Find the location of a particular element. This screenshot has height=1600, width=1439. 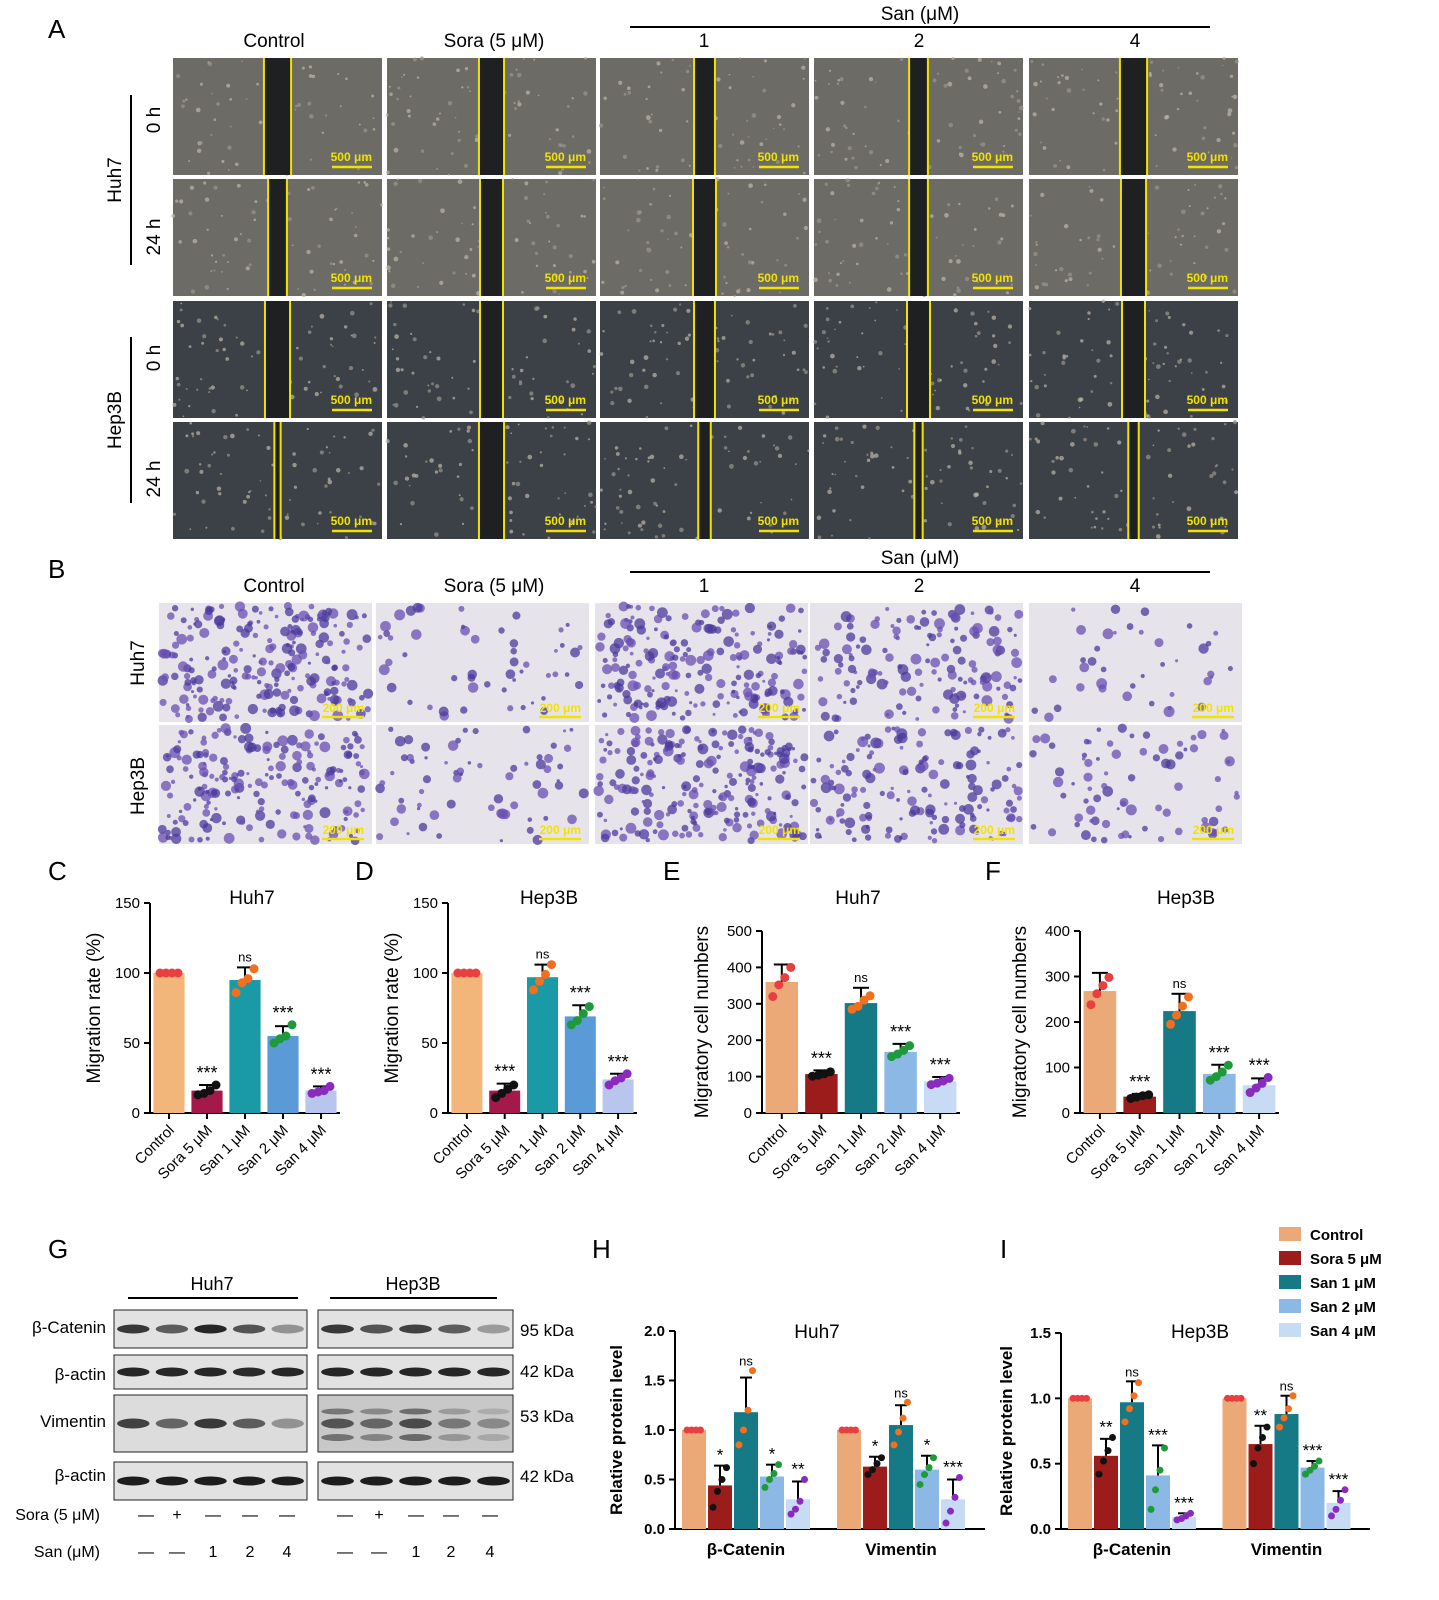

wound-image: 500 μm is located at coordinates (491, 360).